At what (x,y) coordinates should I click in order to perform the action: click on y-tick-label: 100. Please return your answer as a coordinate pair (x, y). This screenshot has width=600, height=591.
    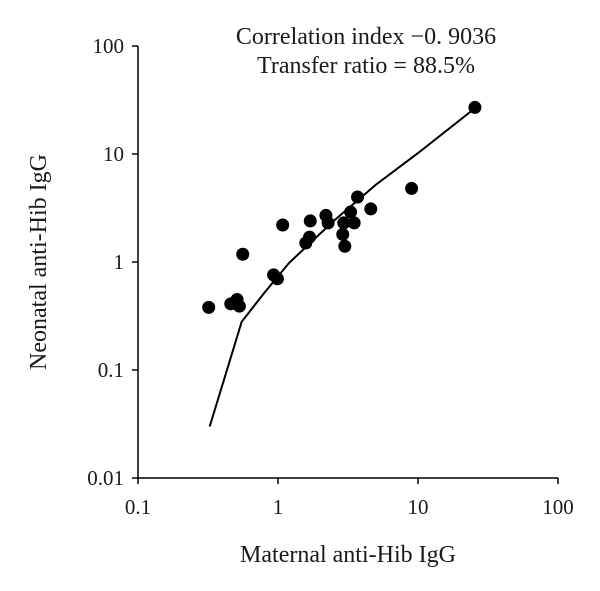
    Looking at the image, I should click on (109, 46).